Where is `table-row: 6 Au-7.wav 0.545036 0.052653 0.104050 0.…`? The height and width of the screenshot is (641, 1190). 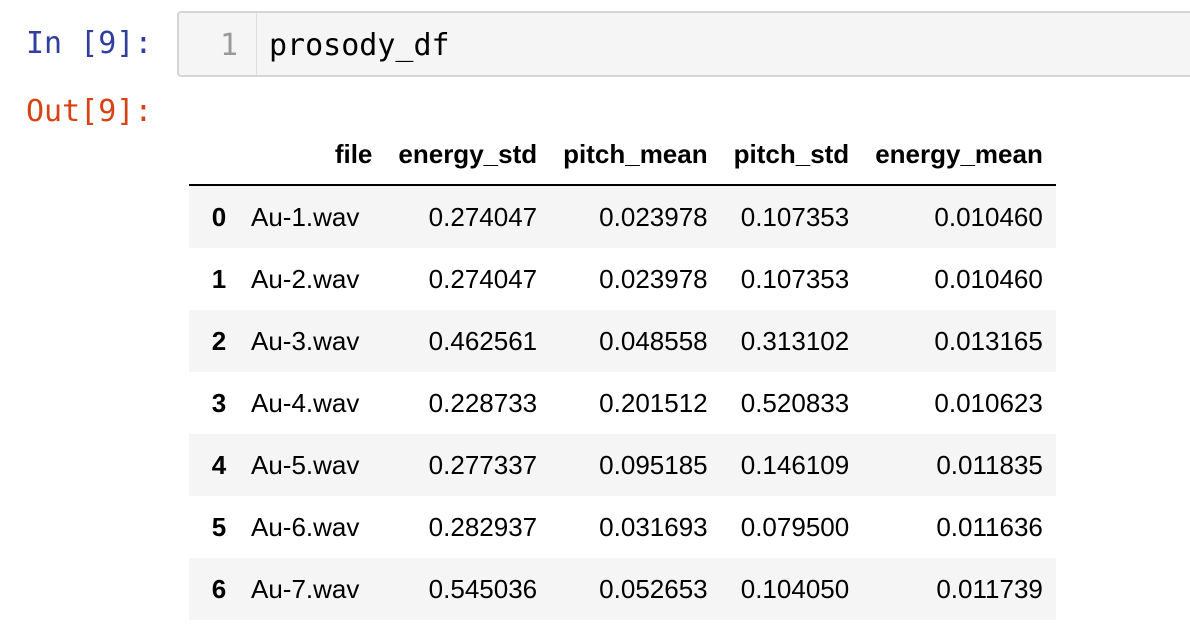 table-row: 6 Au-7.wav 0.545036 0.052653 0.104050 0.… is located at coordinates (622, 589).